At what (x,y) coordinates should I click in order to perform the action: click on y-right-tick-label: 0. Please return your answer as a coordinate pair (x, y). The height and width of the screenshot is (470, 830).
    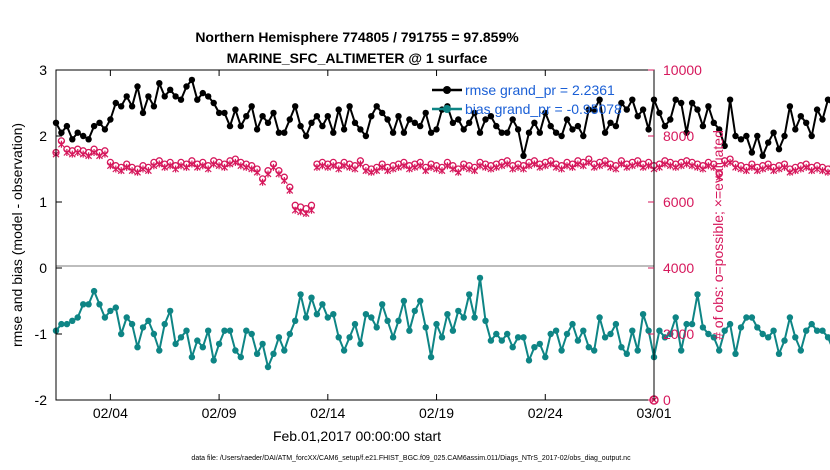
    Looking at the image, I should click on (667, 400).